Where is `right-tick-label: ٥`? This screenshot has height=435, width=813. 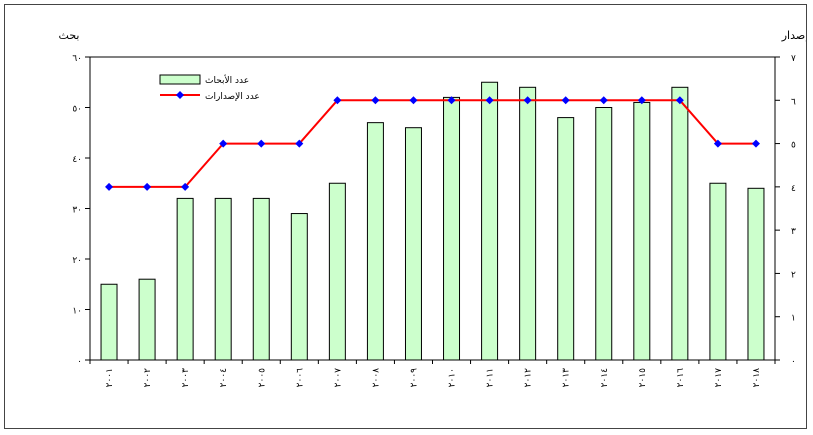 right-tick-label: ٥ is located at coordinates (793, 146).